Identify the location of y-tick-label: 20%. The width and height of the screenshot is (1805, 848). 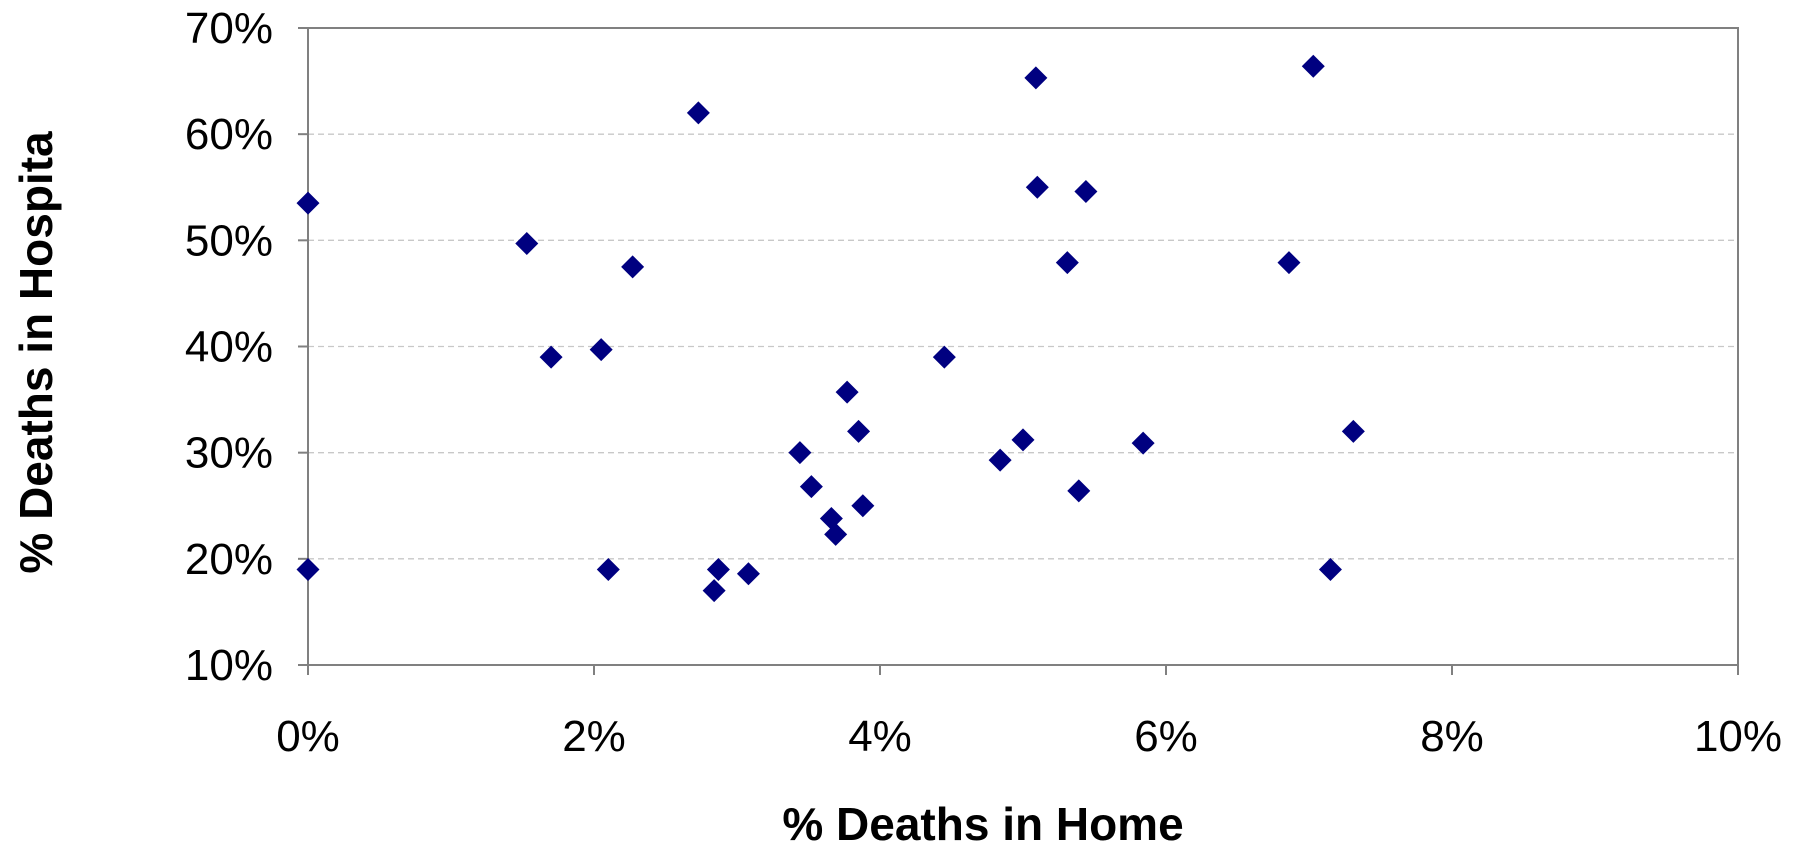
(229, 559).